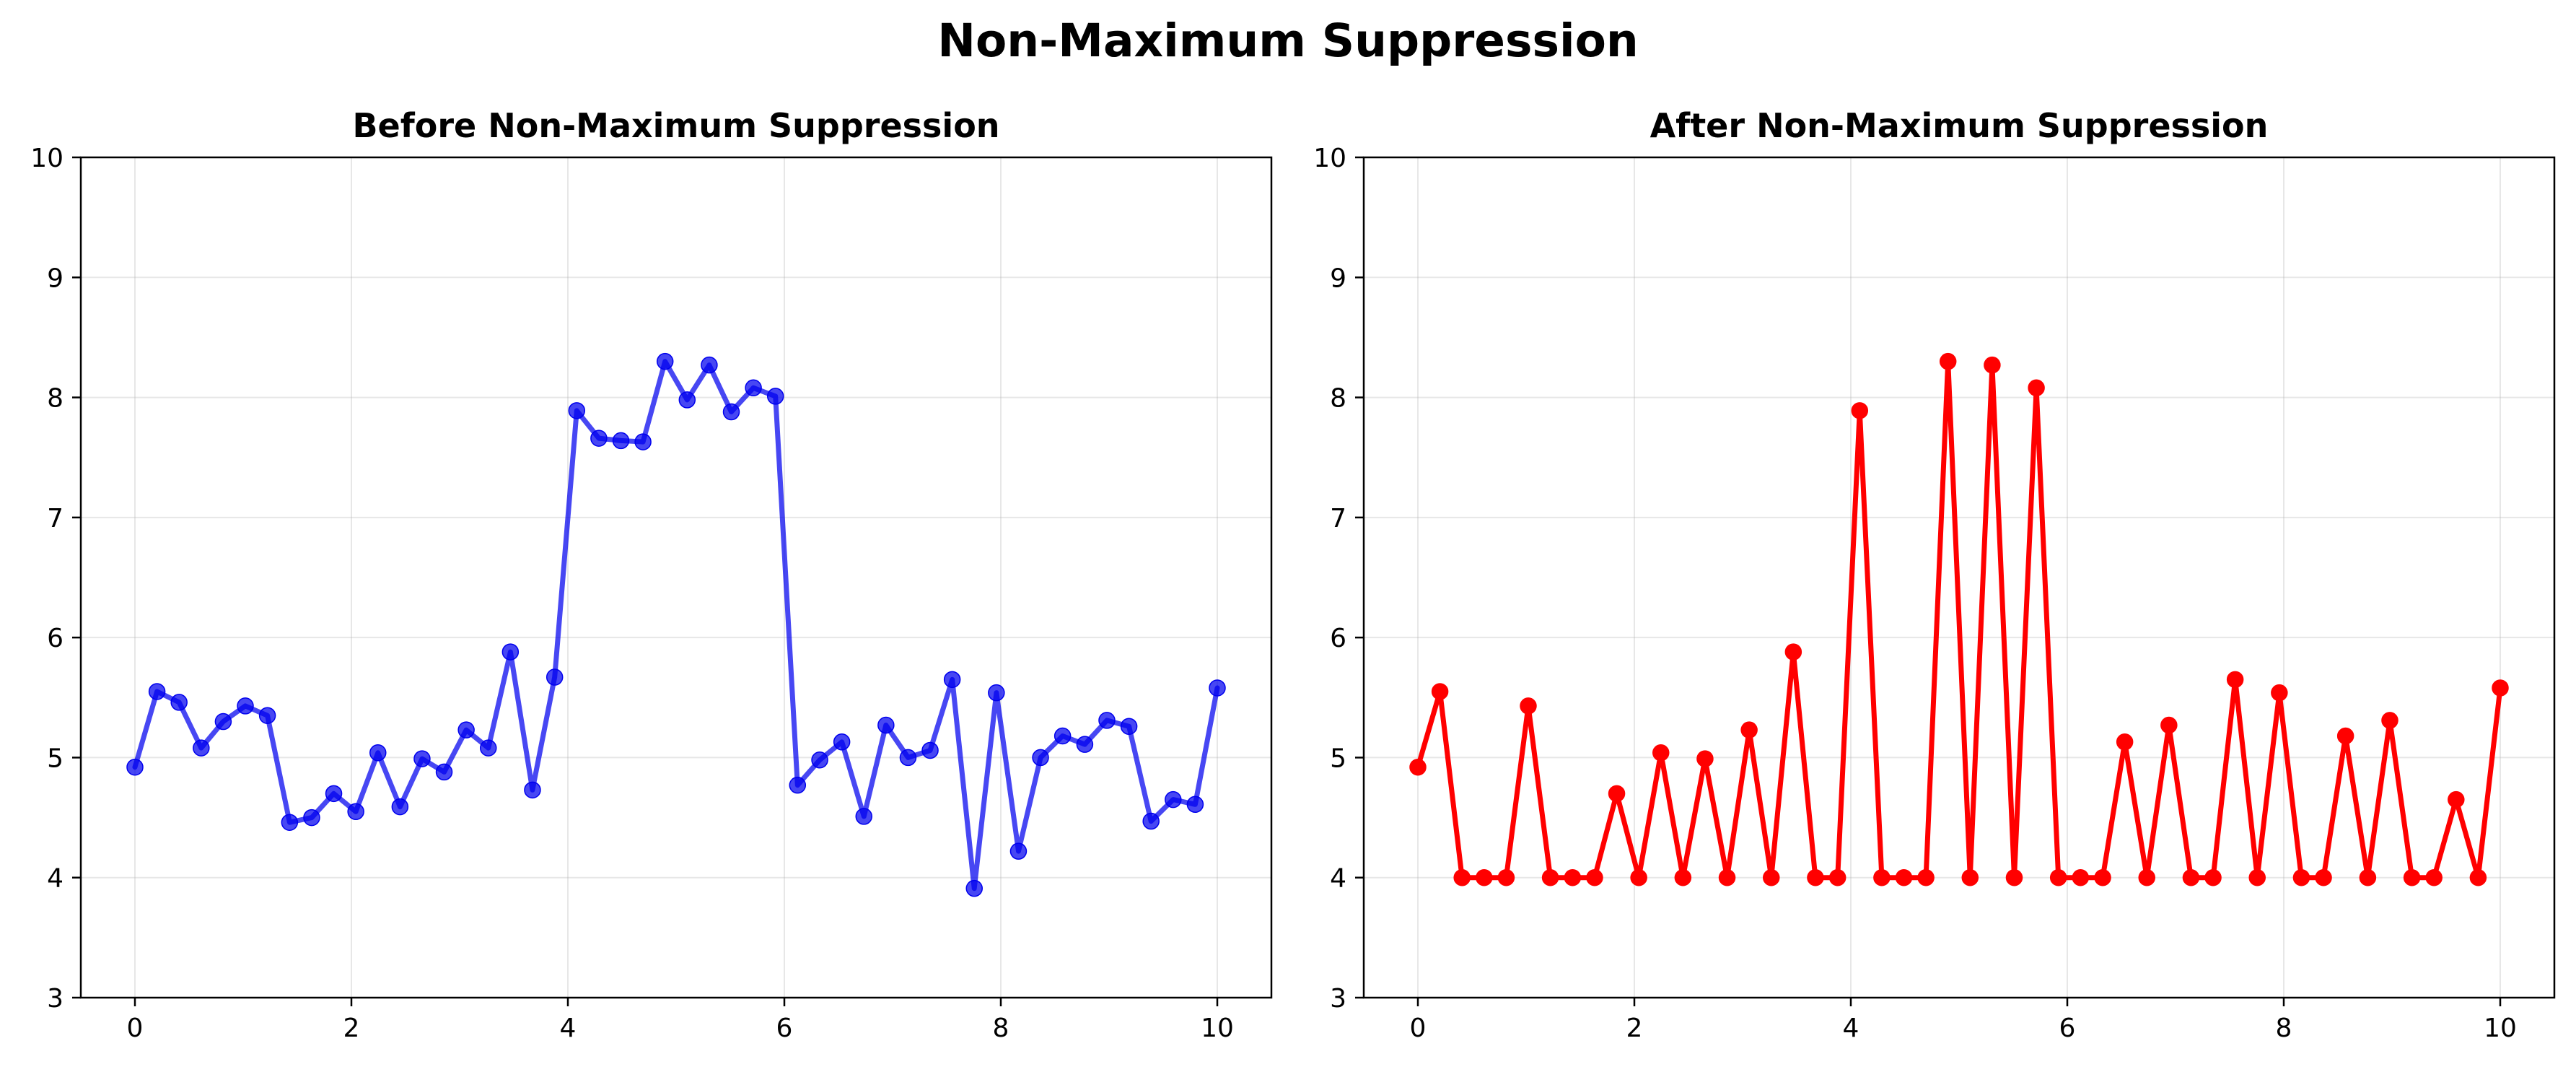 This screenshot has width=2576, height=1072. I want to click on panel-title-before: Before Non-Maximum Suppression, so click(675, 125).